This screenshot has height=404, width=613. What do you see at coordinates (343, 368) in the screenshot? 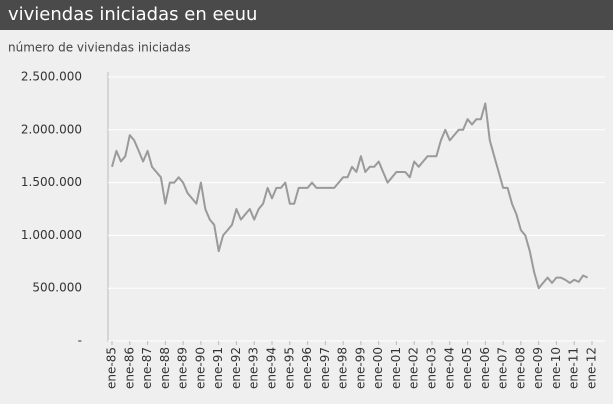
I see `x-tick-label: ene-98` at bounding box center [343, 368].